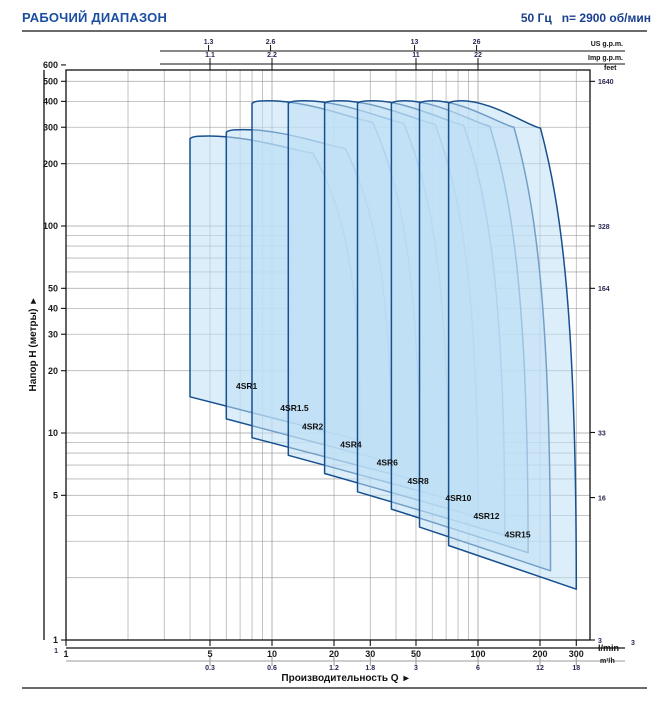  Describe the element at coordinates (416, 668) in the screenshot. I see `x-m3h-tick-label: 3` at that location.